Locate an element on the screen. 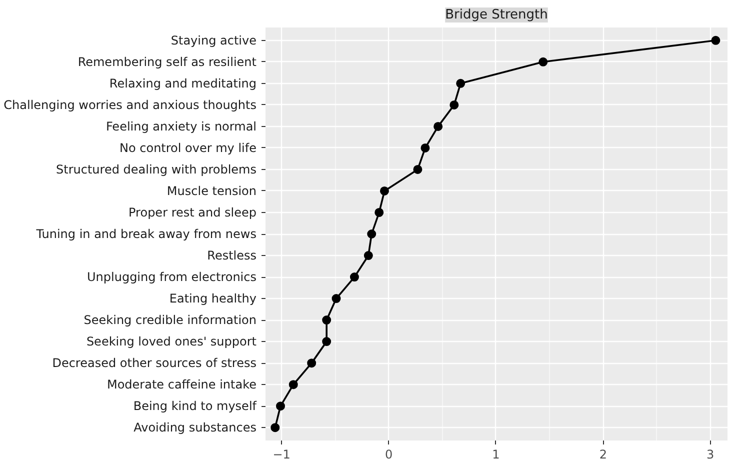  y-tick-label: Unplugging from electronics is located at coordinates (172, 277).